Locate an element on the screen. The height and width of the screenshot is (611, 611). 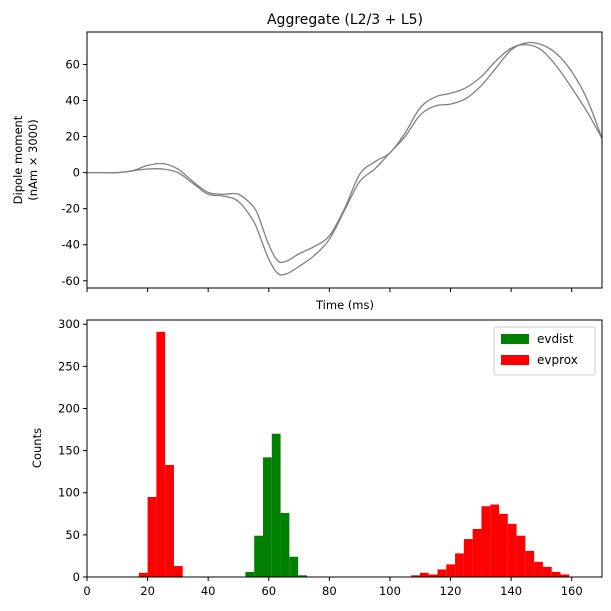
histogram-x-tick-label: 60 is located at coordinates (268, 591).